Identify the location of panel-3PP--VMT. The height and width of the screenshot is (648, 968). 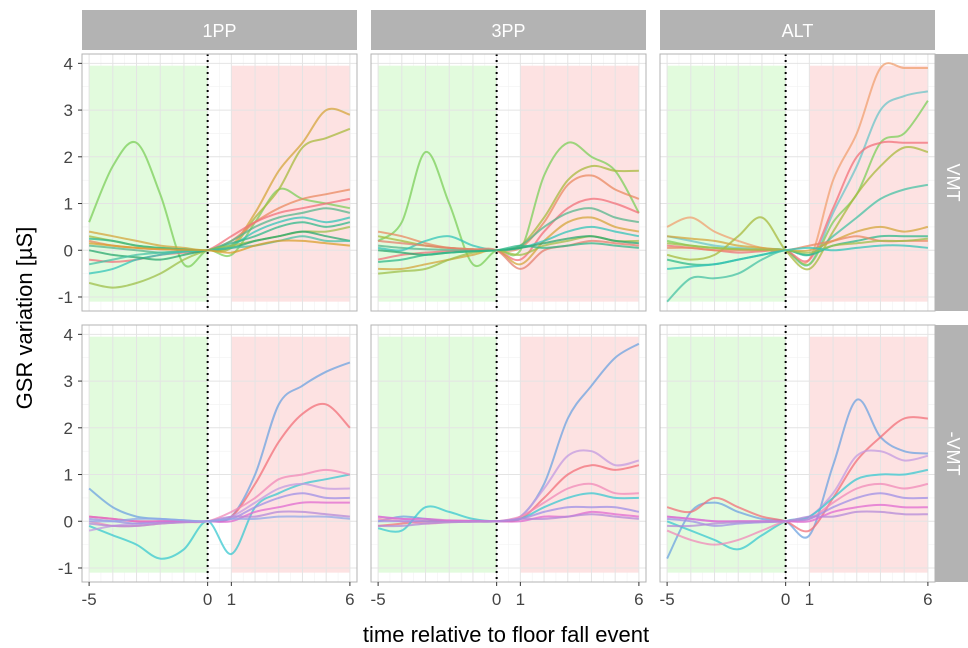
(508, 453).